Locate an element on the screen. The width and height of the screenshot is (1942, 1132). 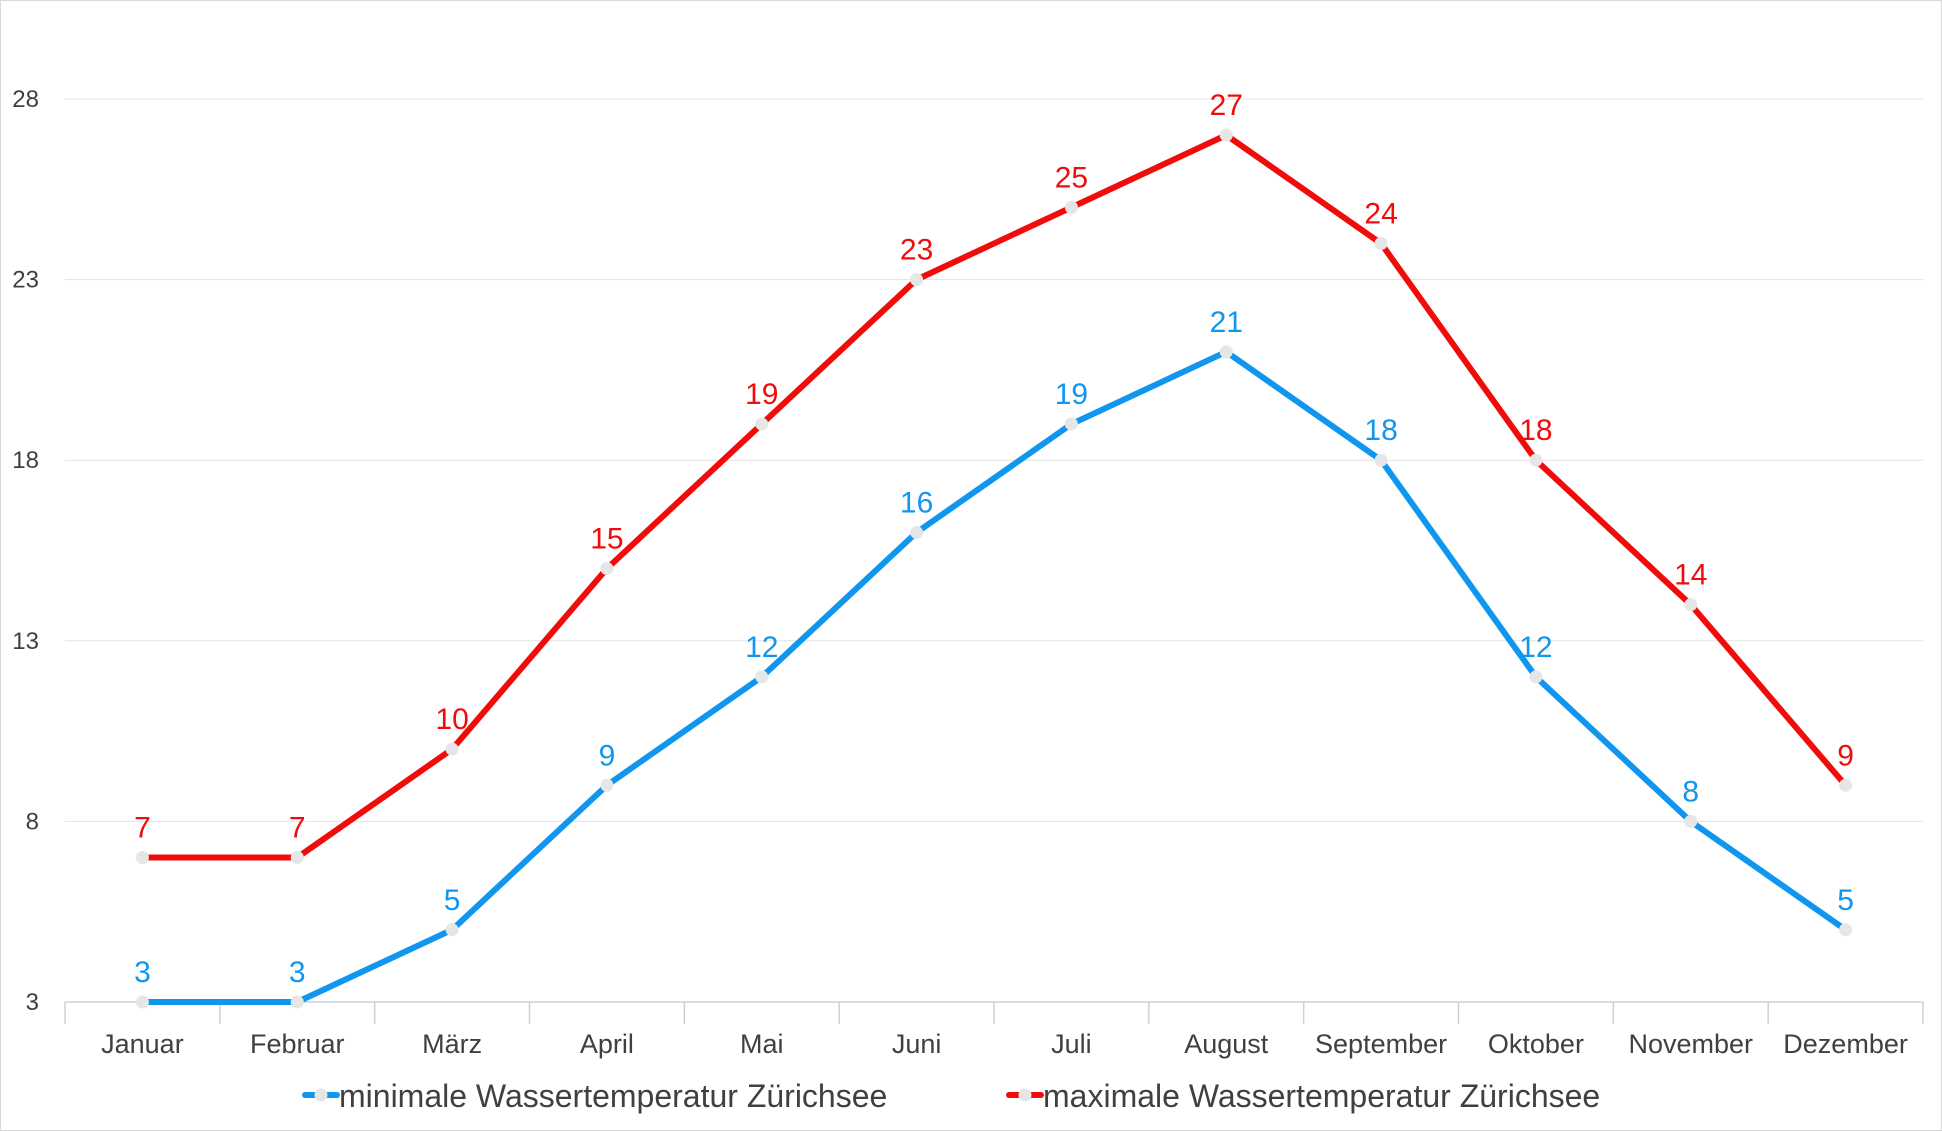
data-label: 16 is located at coordinates (916, 502).